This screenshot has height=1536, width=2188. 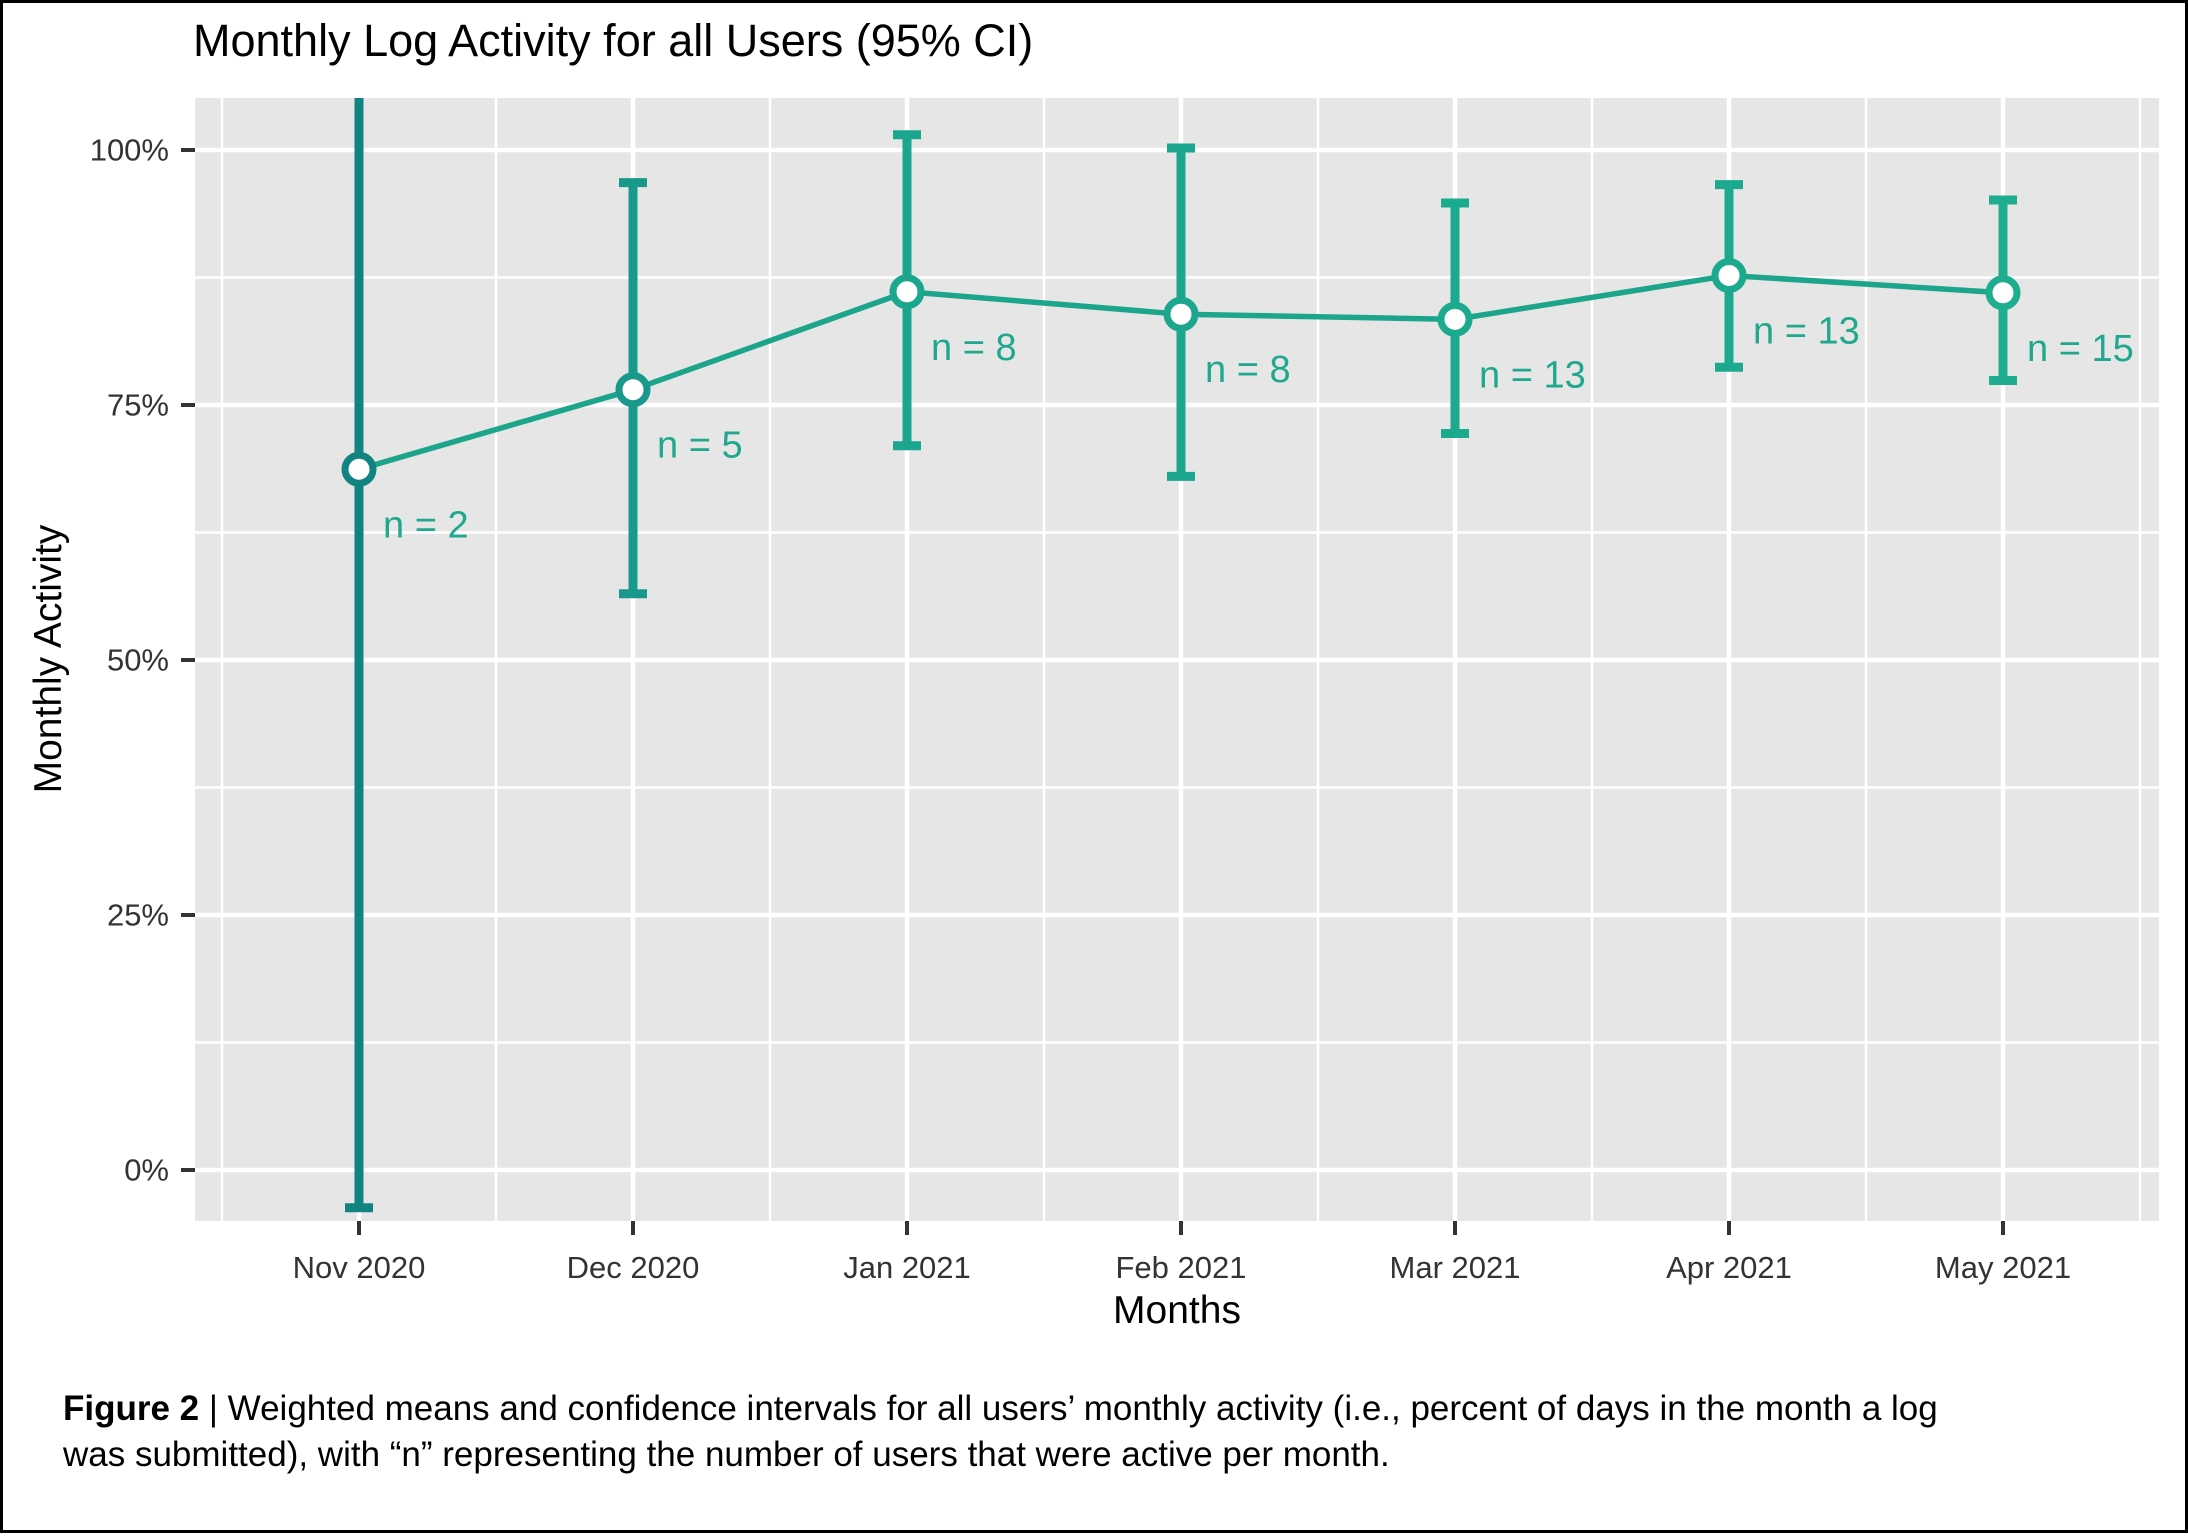 I want to click on y-tick-label: 75%, so click(x=138, y=405).